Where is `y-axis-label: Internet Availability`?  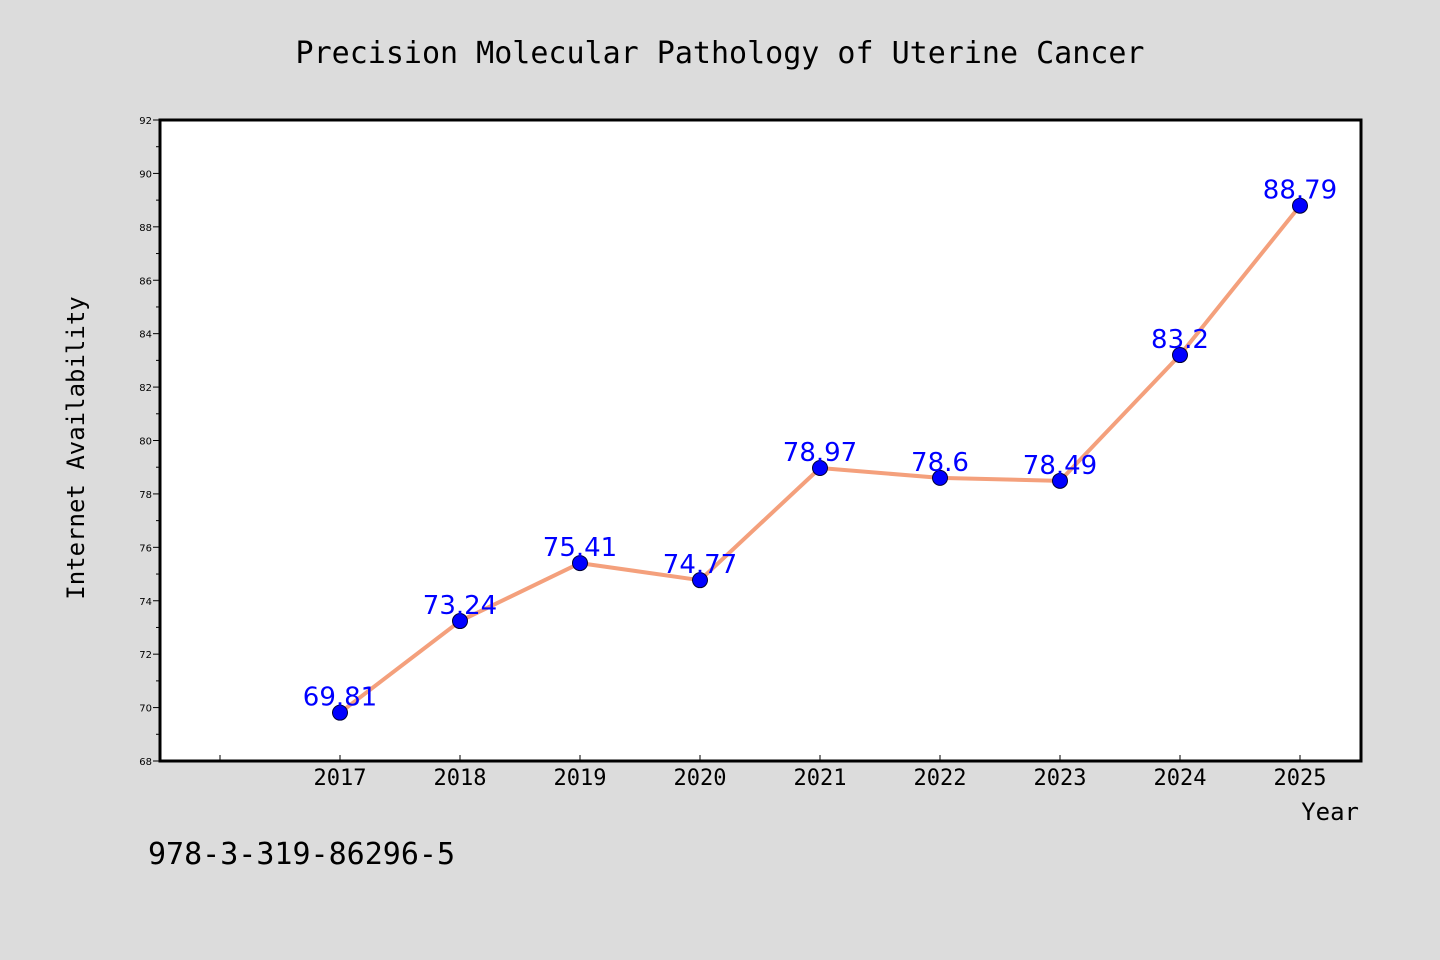 y-axis-label: Internet Availability is located at coordinates (76, 447).